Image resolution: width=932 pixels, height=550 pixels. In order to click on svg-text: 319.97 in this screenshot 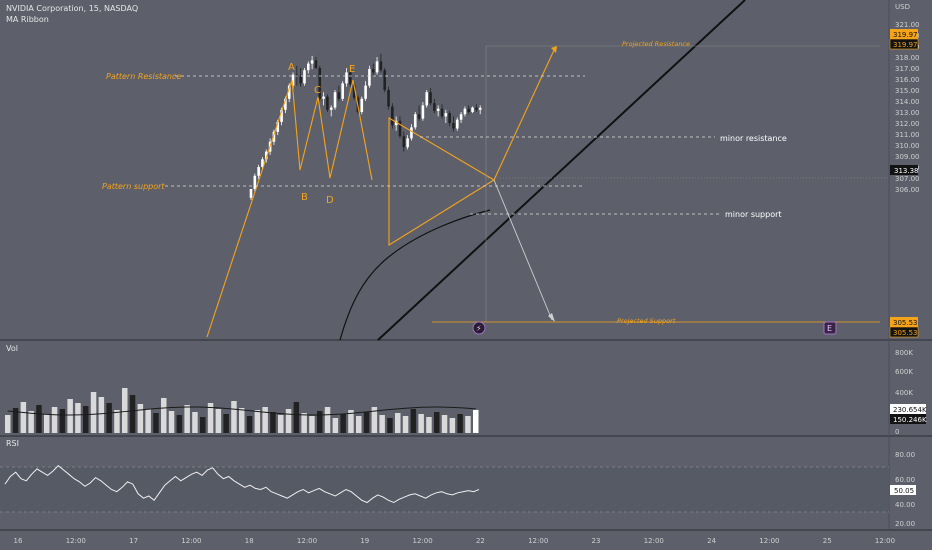, I will do `click(905, 45)`.